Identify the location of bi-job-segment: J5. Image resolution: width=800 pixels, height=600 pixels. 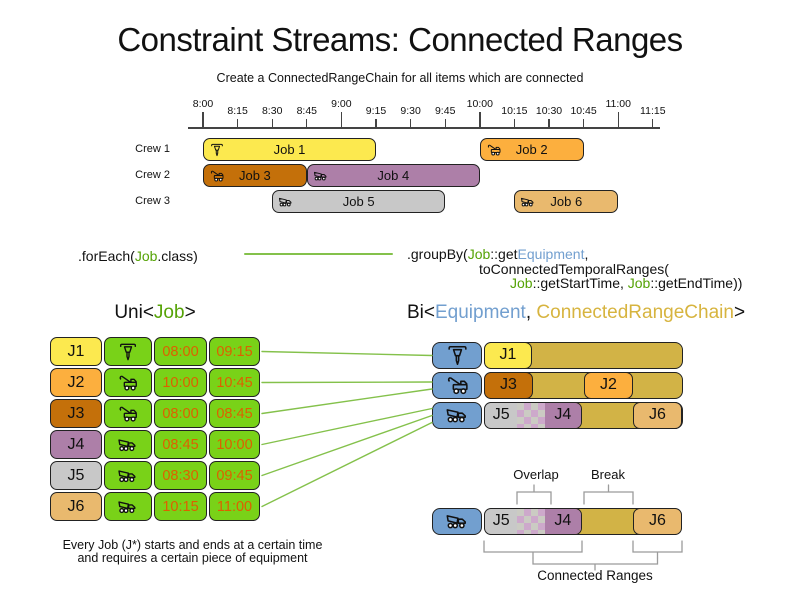
(501, 521).